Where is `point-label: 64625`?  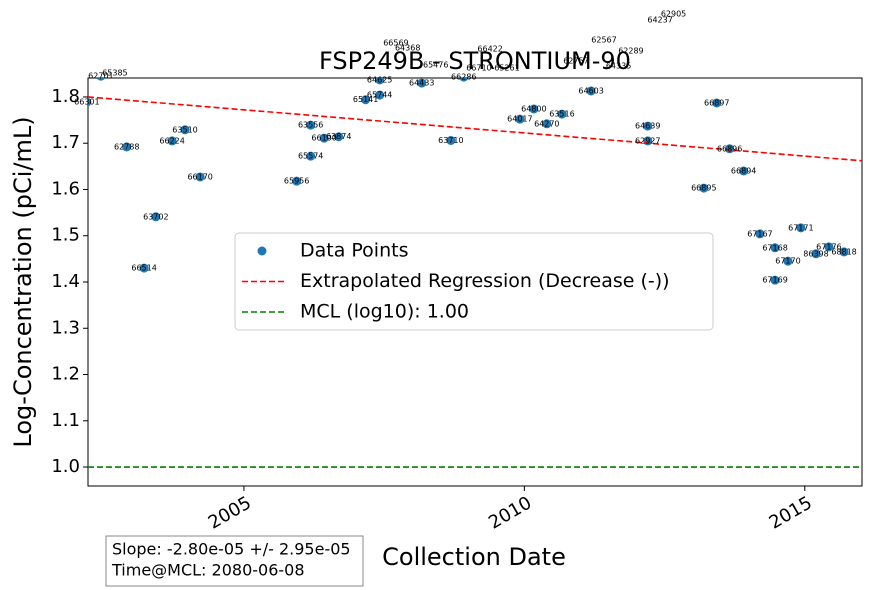 point-label: 64625 is located at coordinates (379, 79).